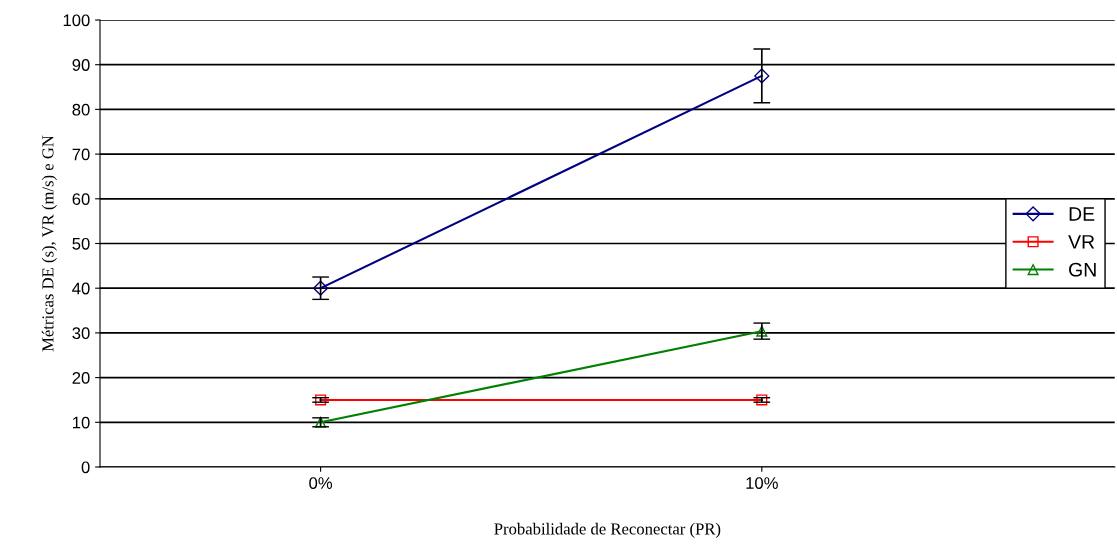 The width and height of the screenshot is (1117, 558). Describe the element at coordinates (81, 109) in the screenshot. I see `y-tick-label: 80` at that location.